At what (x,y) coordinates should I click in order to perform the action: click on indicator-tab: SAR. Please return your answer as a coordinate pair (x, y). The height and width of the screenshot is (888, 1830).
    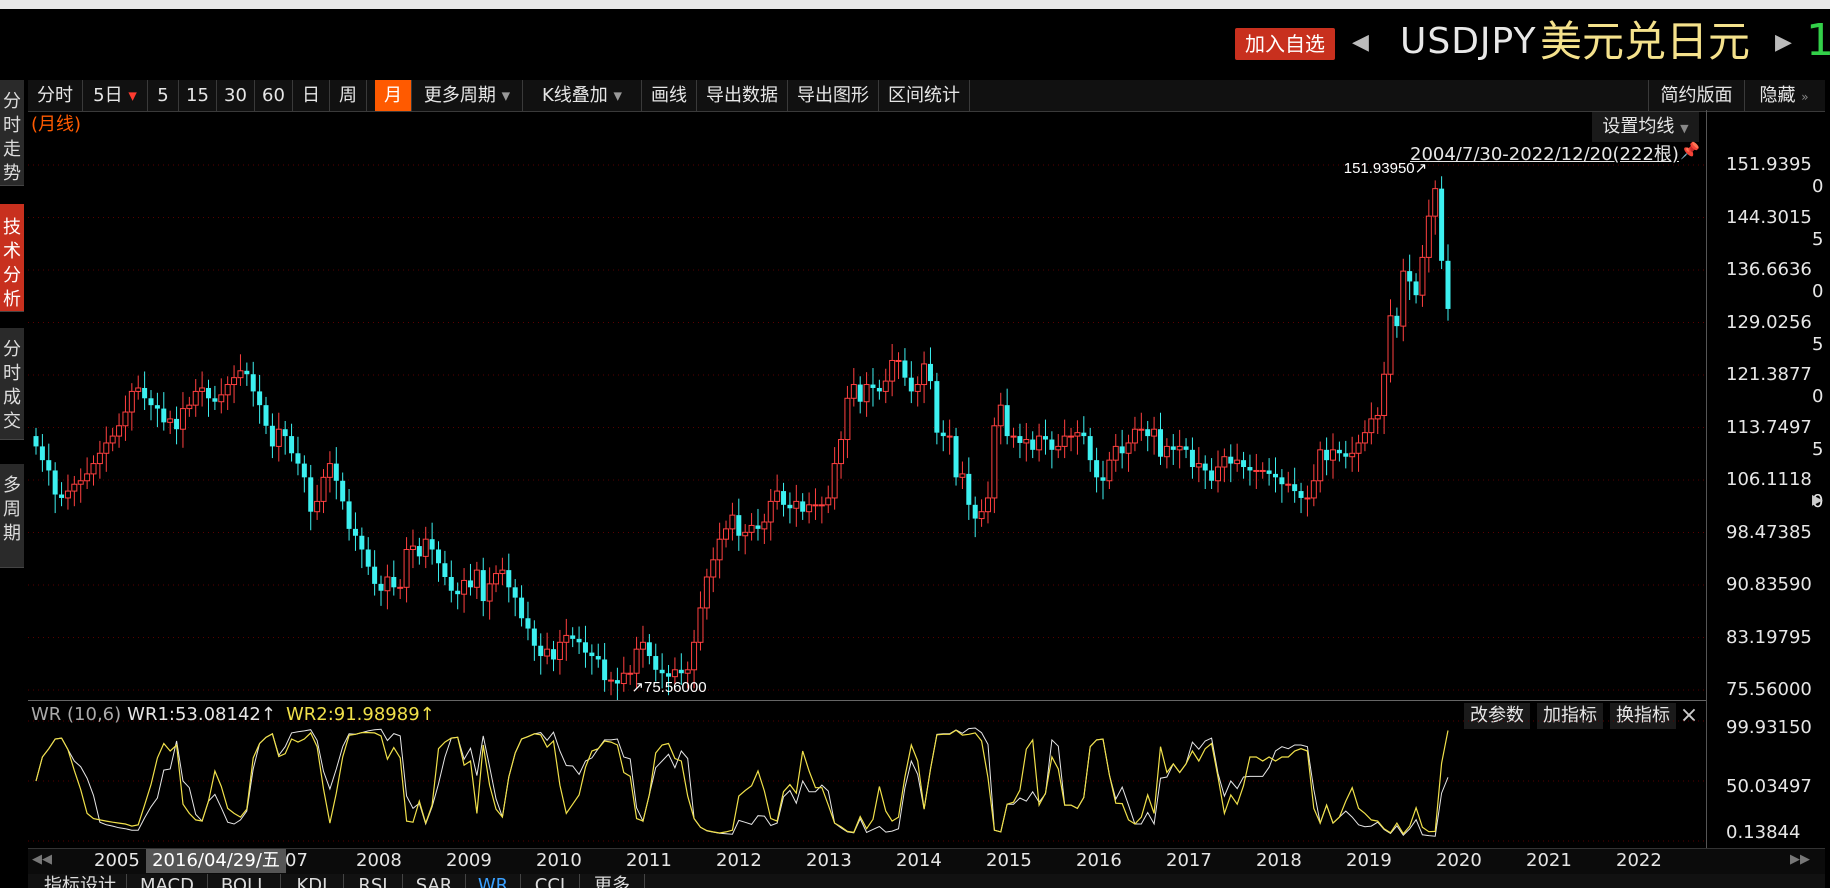
    Looking at the image, I should click on (434, 881).